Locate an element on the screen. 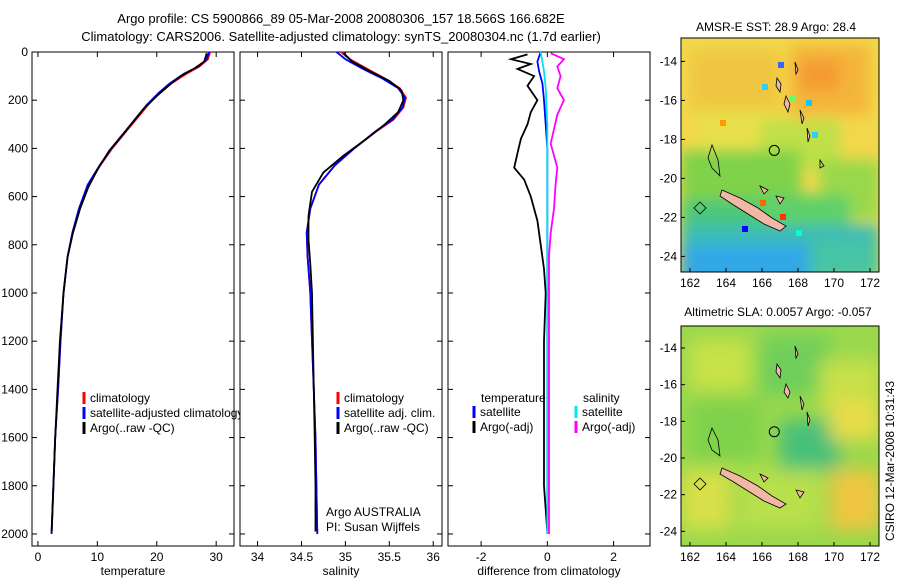  sst-map-coastlines is located at coordinates (759, 146).